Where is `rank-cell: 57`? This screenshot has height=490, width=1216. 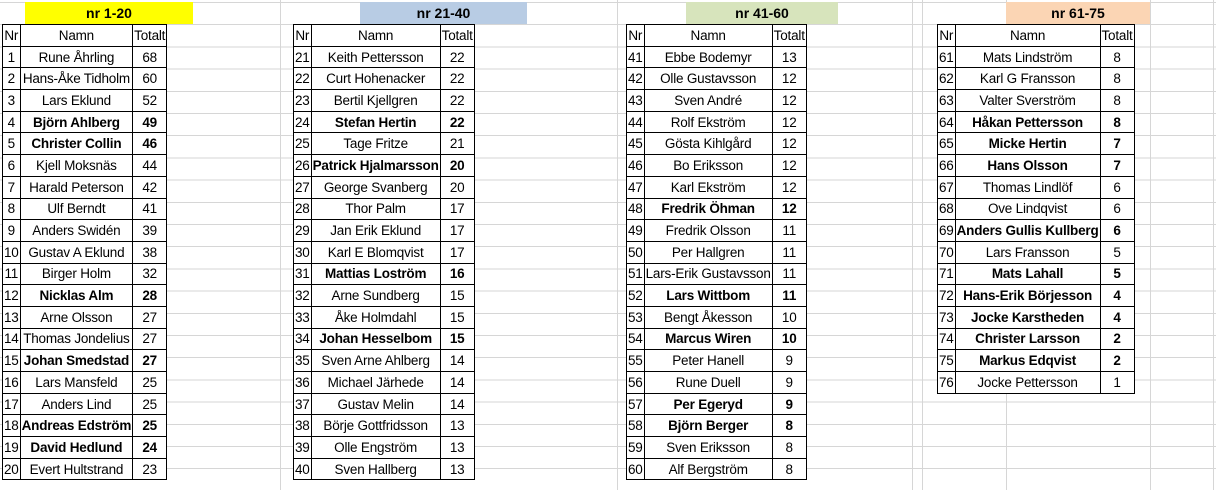 rank-cell: 57 is located at coordinates (635, 404).